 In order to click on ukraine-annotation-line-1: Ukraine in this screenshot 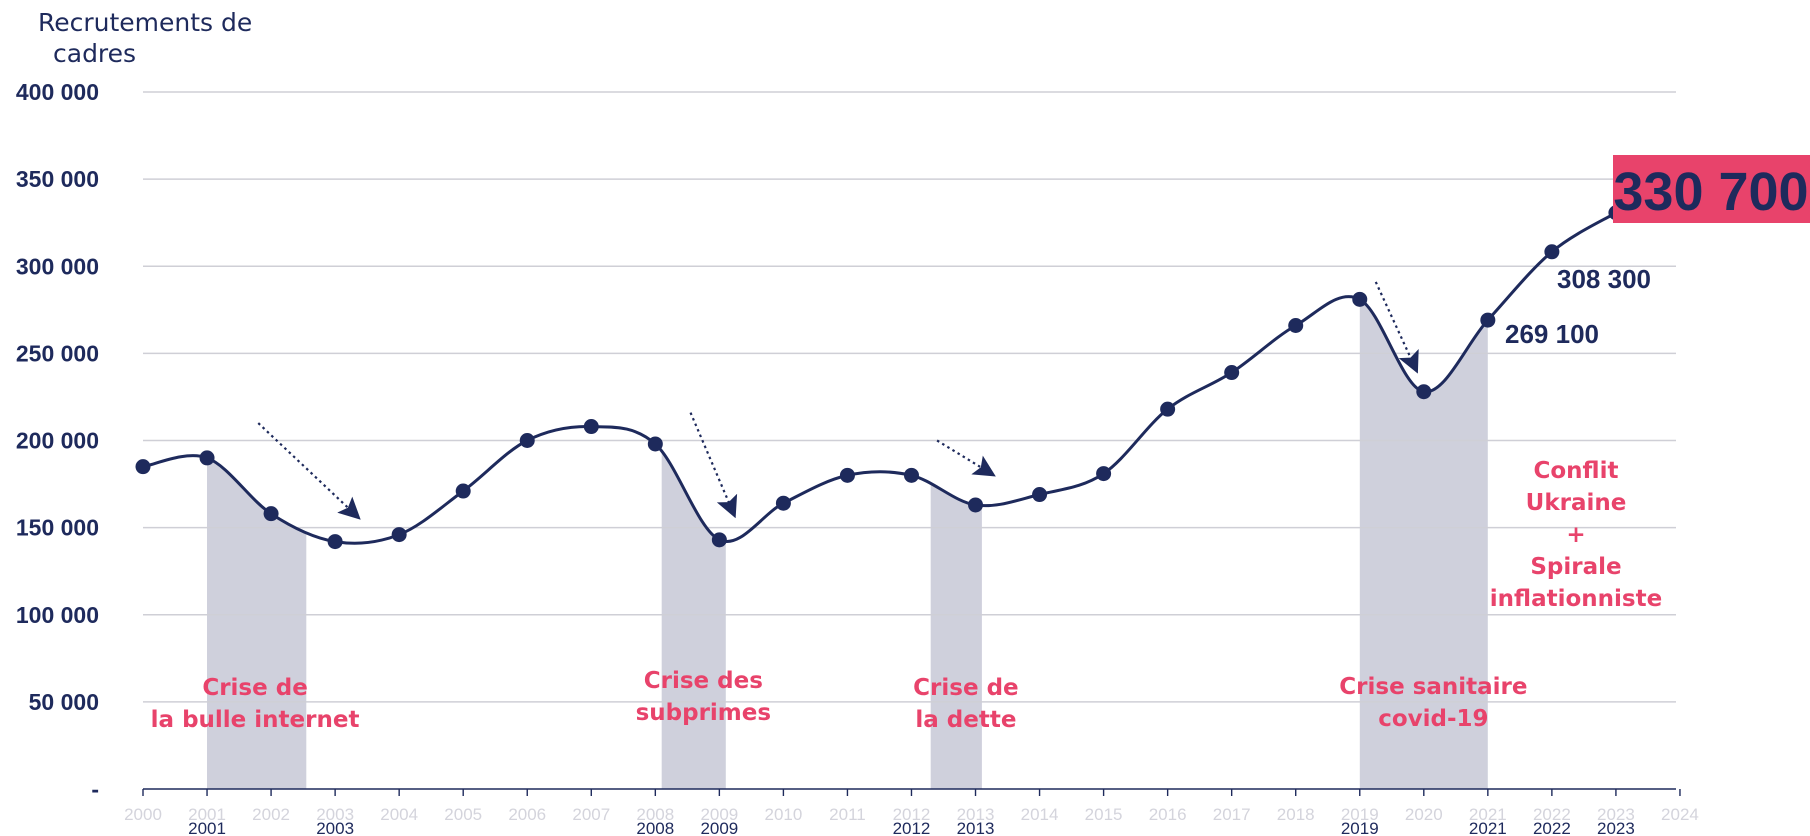, I will do `click(1576, 503)`.